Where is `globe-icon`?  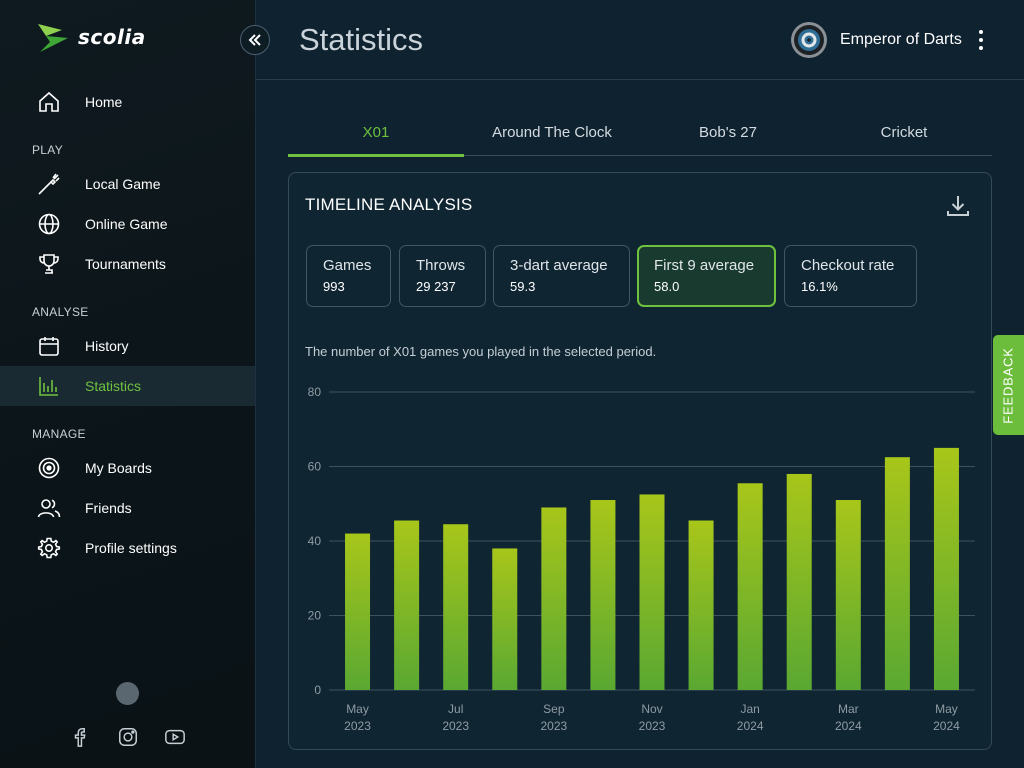
globe-icon is located at coordinates (49, 224).